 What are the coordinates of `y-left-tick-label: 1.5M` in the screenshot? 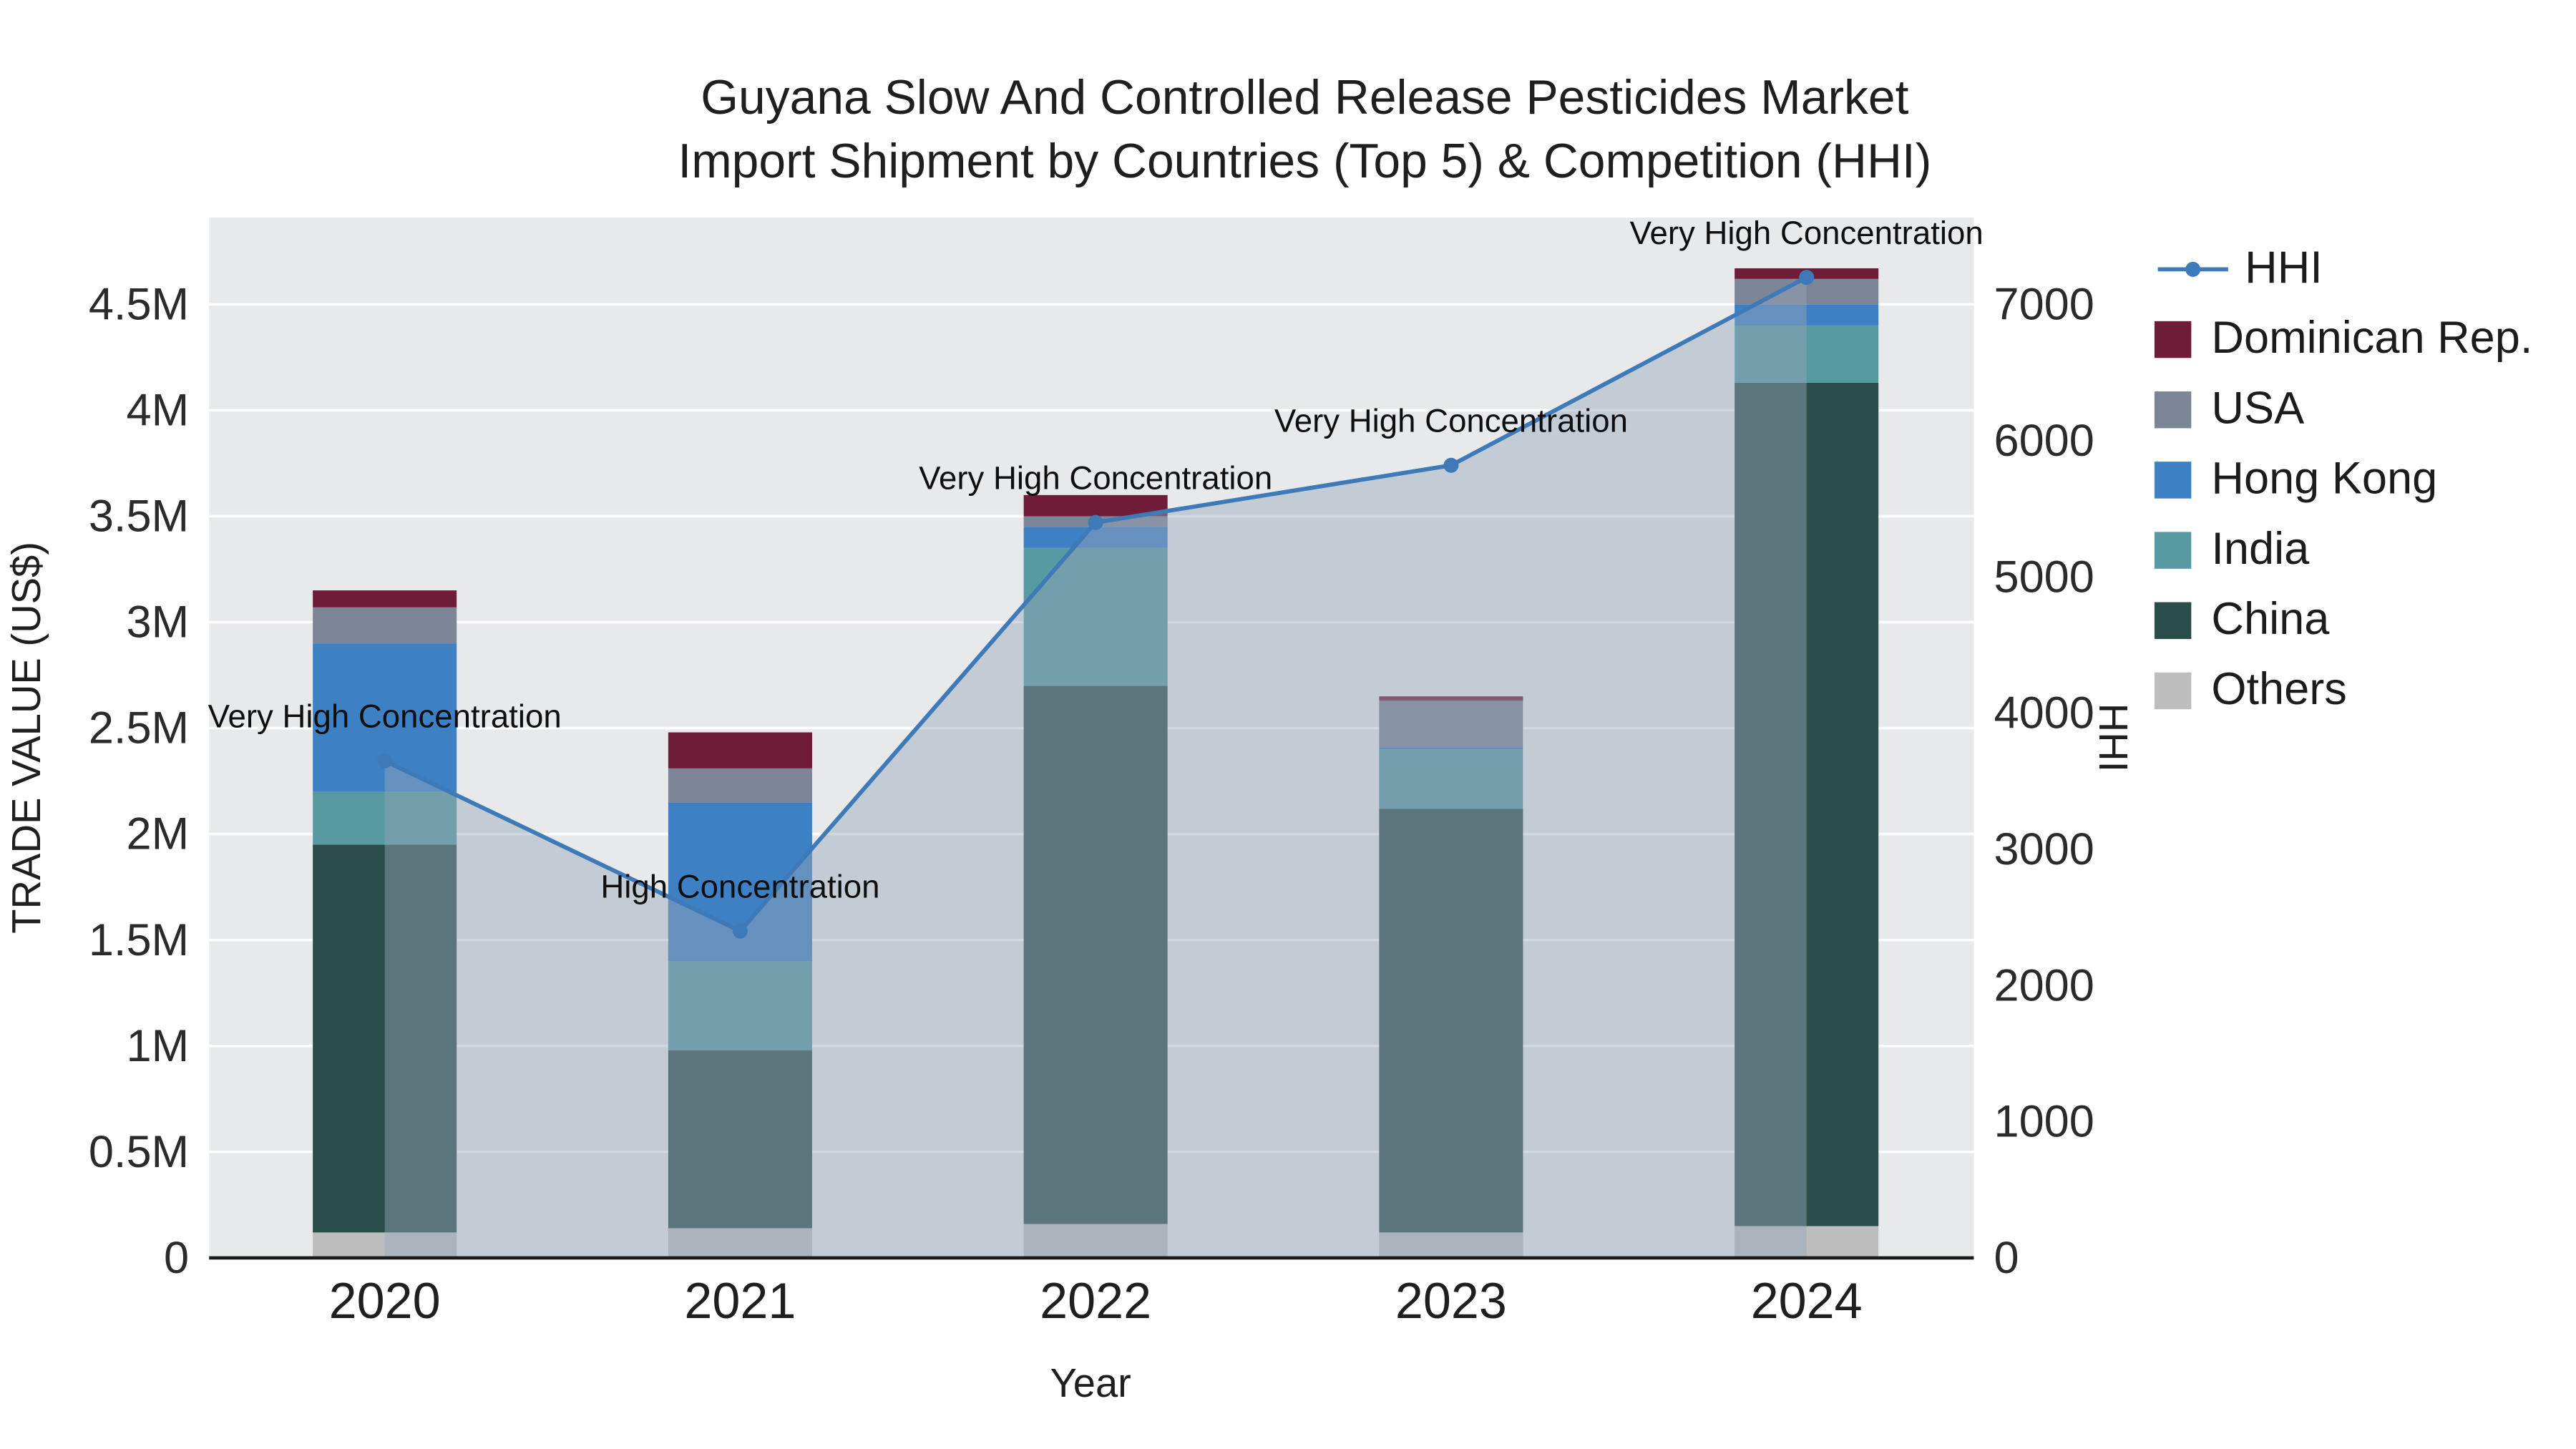 It's located at (139, 940).